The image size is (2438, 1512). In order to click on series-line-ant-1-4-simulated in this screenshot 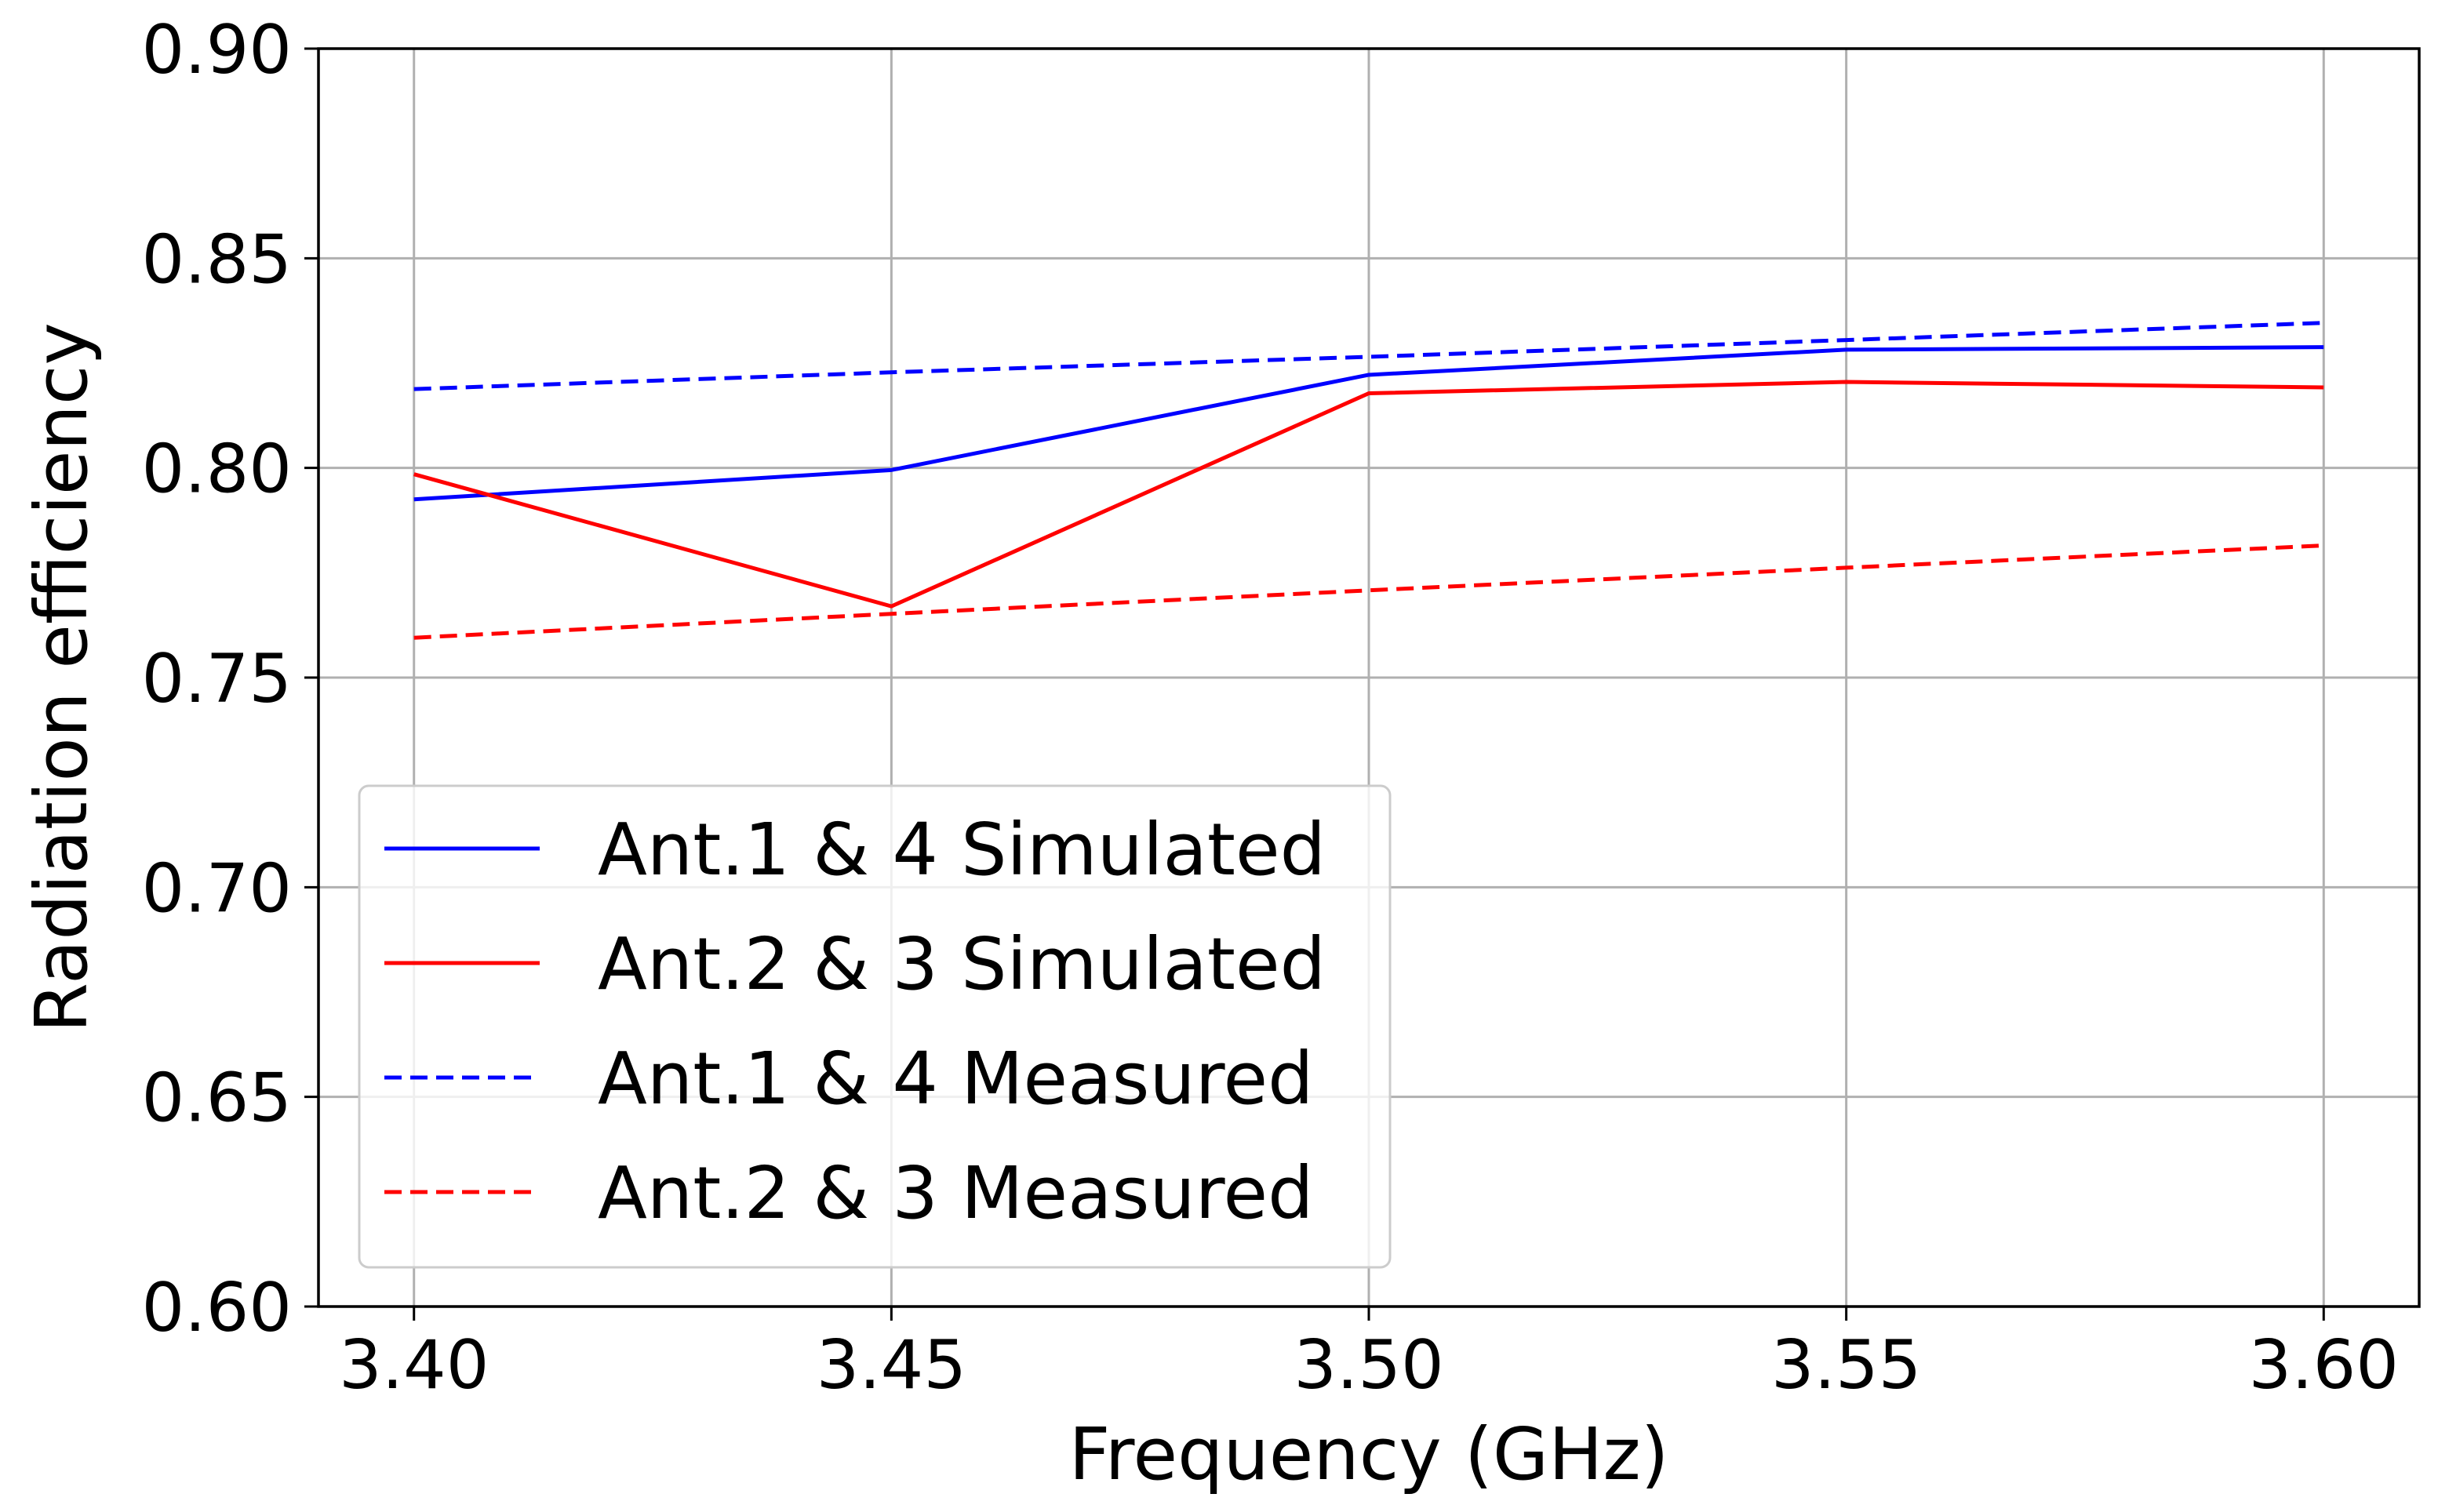, I will do `click(1368, 423)`.